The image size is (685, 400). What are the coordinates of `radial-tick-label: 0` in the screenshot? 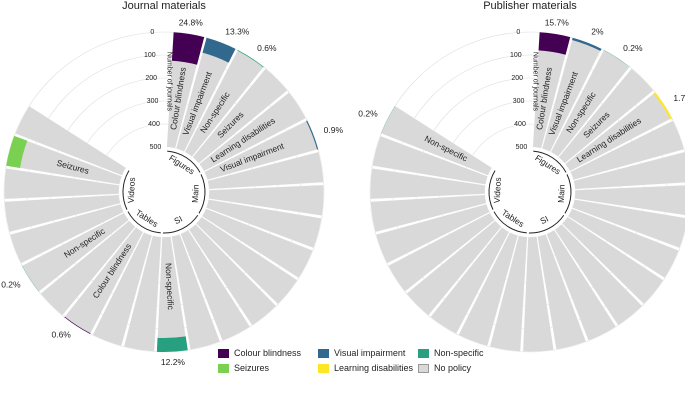 It's located at (518, 32).